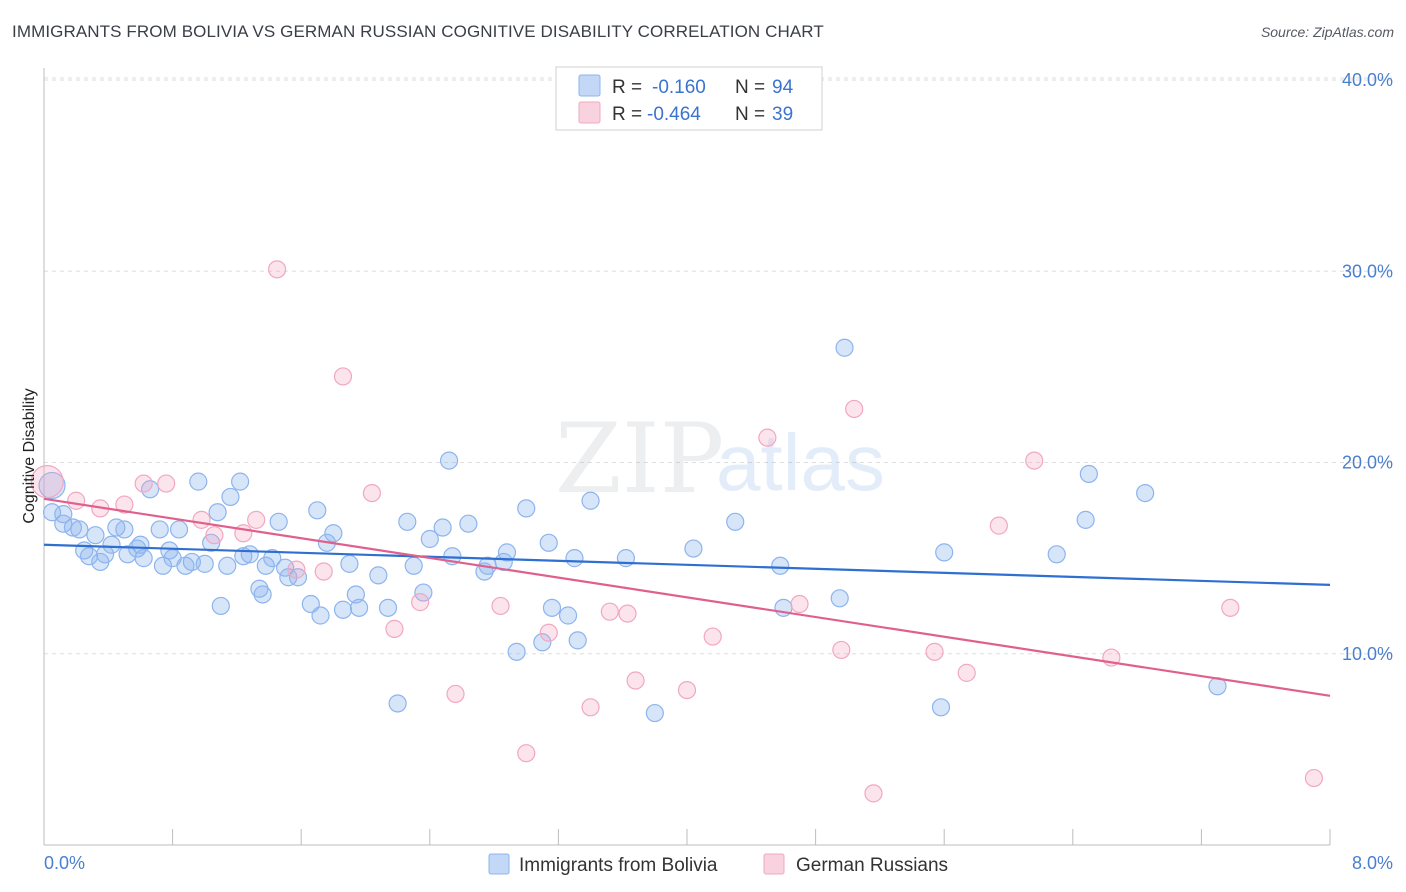 This screenshot has height=892, width=1406. I want to click on watermark: ZIP atlas, so click(720, 459).